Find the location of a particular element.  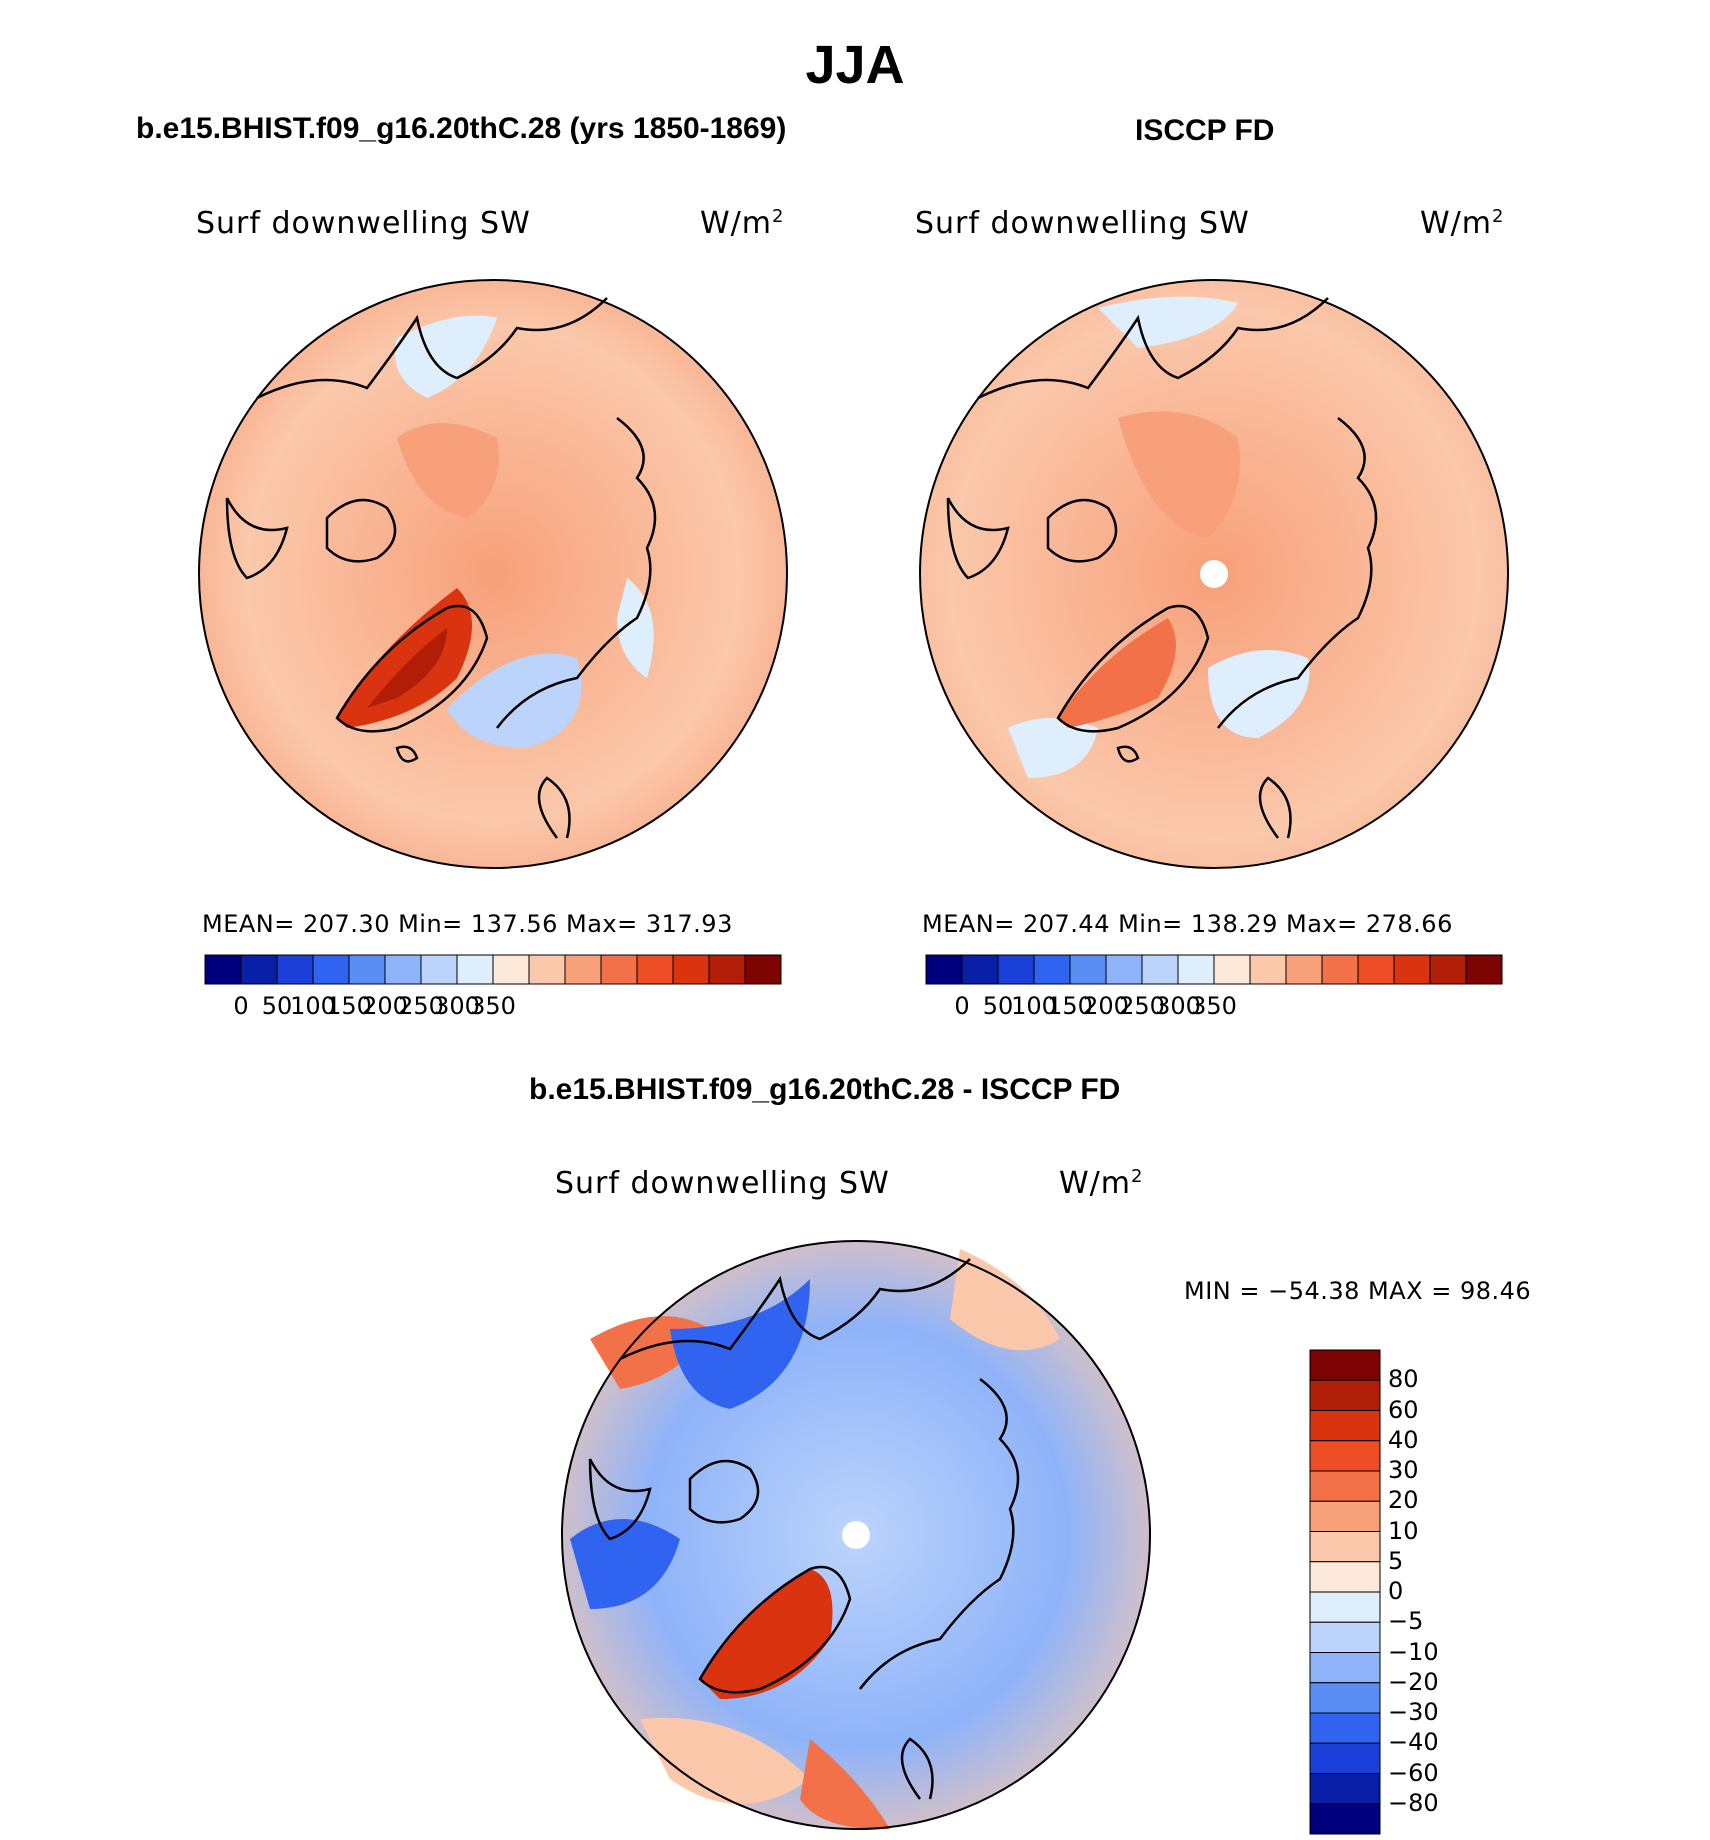

diff-variable-label: Surf downwelling SW is located at coordinates (722, 1183).